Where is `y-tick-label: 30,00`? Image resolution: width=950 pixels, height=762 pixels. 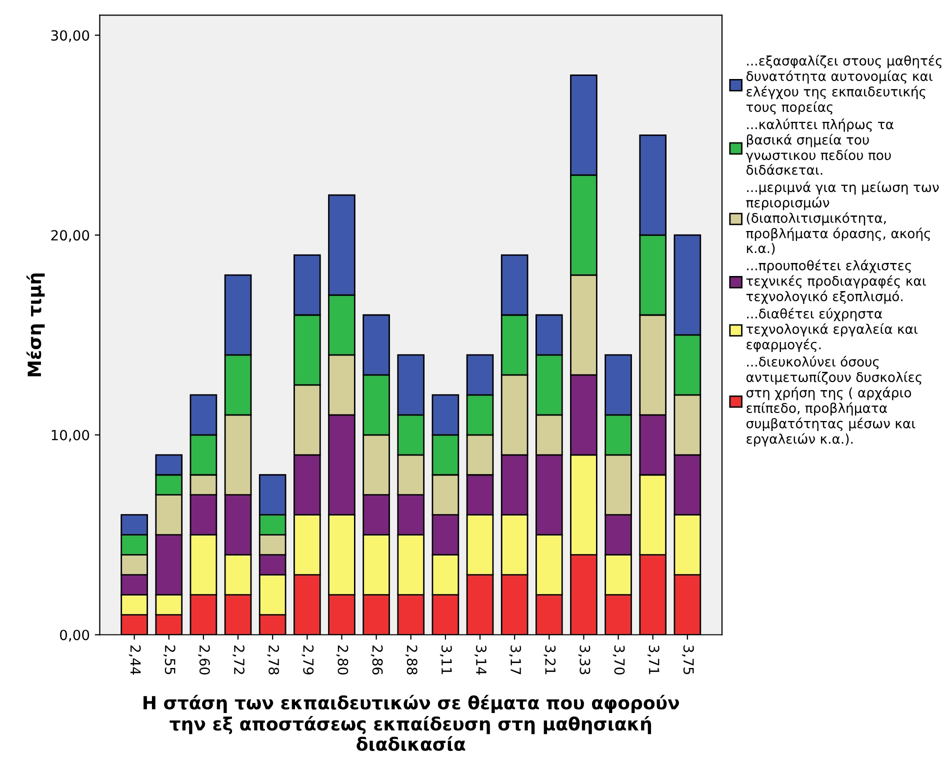 y-tick-label: 30,00 is located at coordinates (70, 36).